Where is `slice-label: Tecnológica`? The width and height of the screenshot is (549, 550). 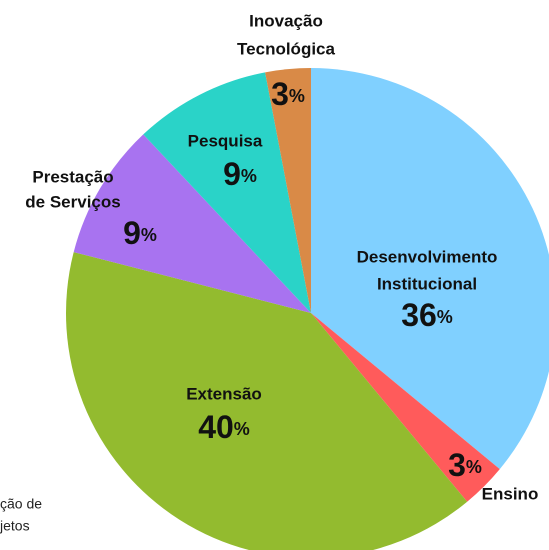
slice-label: Tecnológica is located at coordinates (286, 48).